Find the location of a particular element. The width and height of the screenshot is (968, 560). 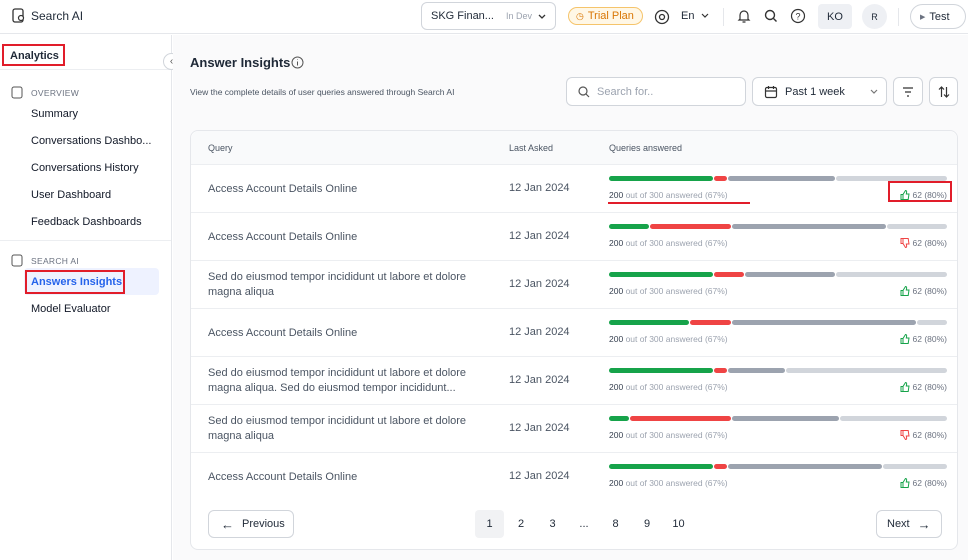

page-number: 9 is located at coordinates (647, 524).